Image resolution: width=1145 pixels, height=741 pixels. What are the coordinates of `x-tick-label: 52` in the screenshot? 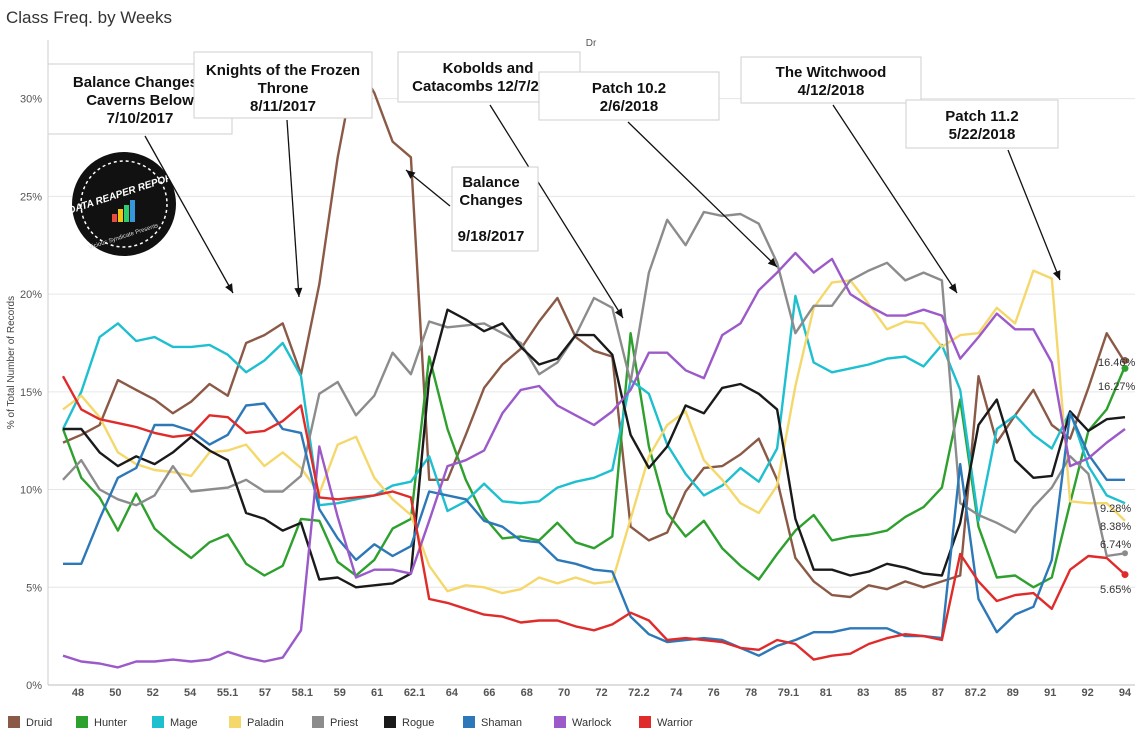 It's located at (153, 693).